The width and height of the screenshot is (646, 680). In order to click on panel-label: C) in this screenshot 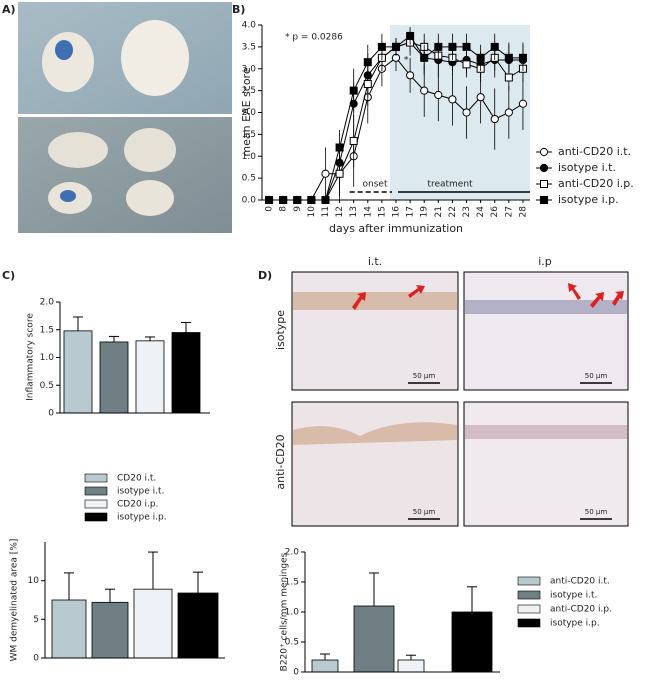, I will do `click(8, 275)`.